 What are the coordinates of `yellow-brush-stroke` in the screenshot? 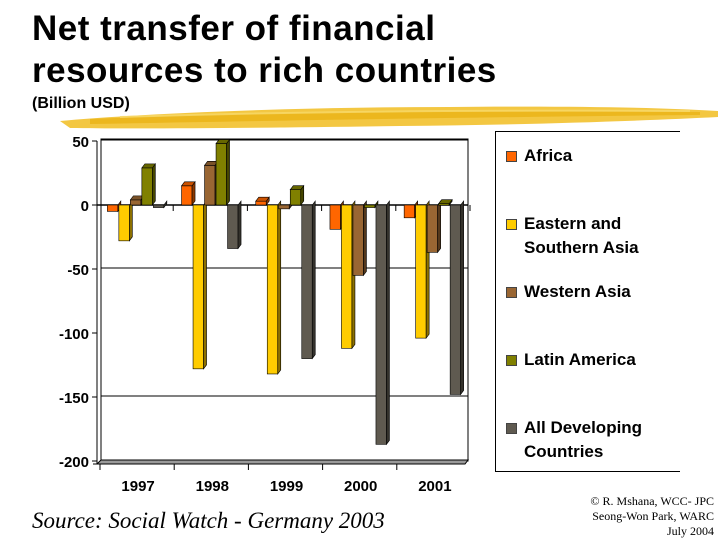 It's located at (389, 117).